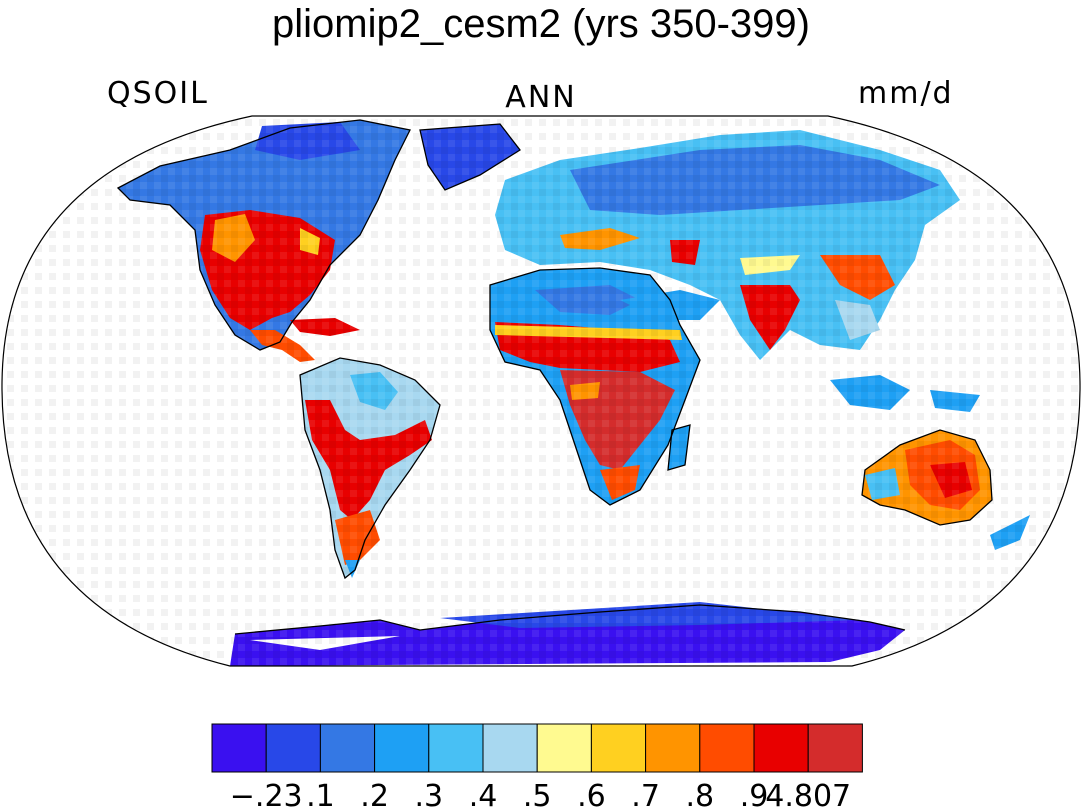 This screenshot has height=812, width=1082. I want to click on colorbar-tick-label: .4, so click(483, 795).